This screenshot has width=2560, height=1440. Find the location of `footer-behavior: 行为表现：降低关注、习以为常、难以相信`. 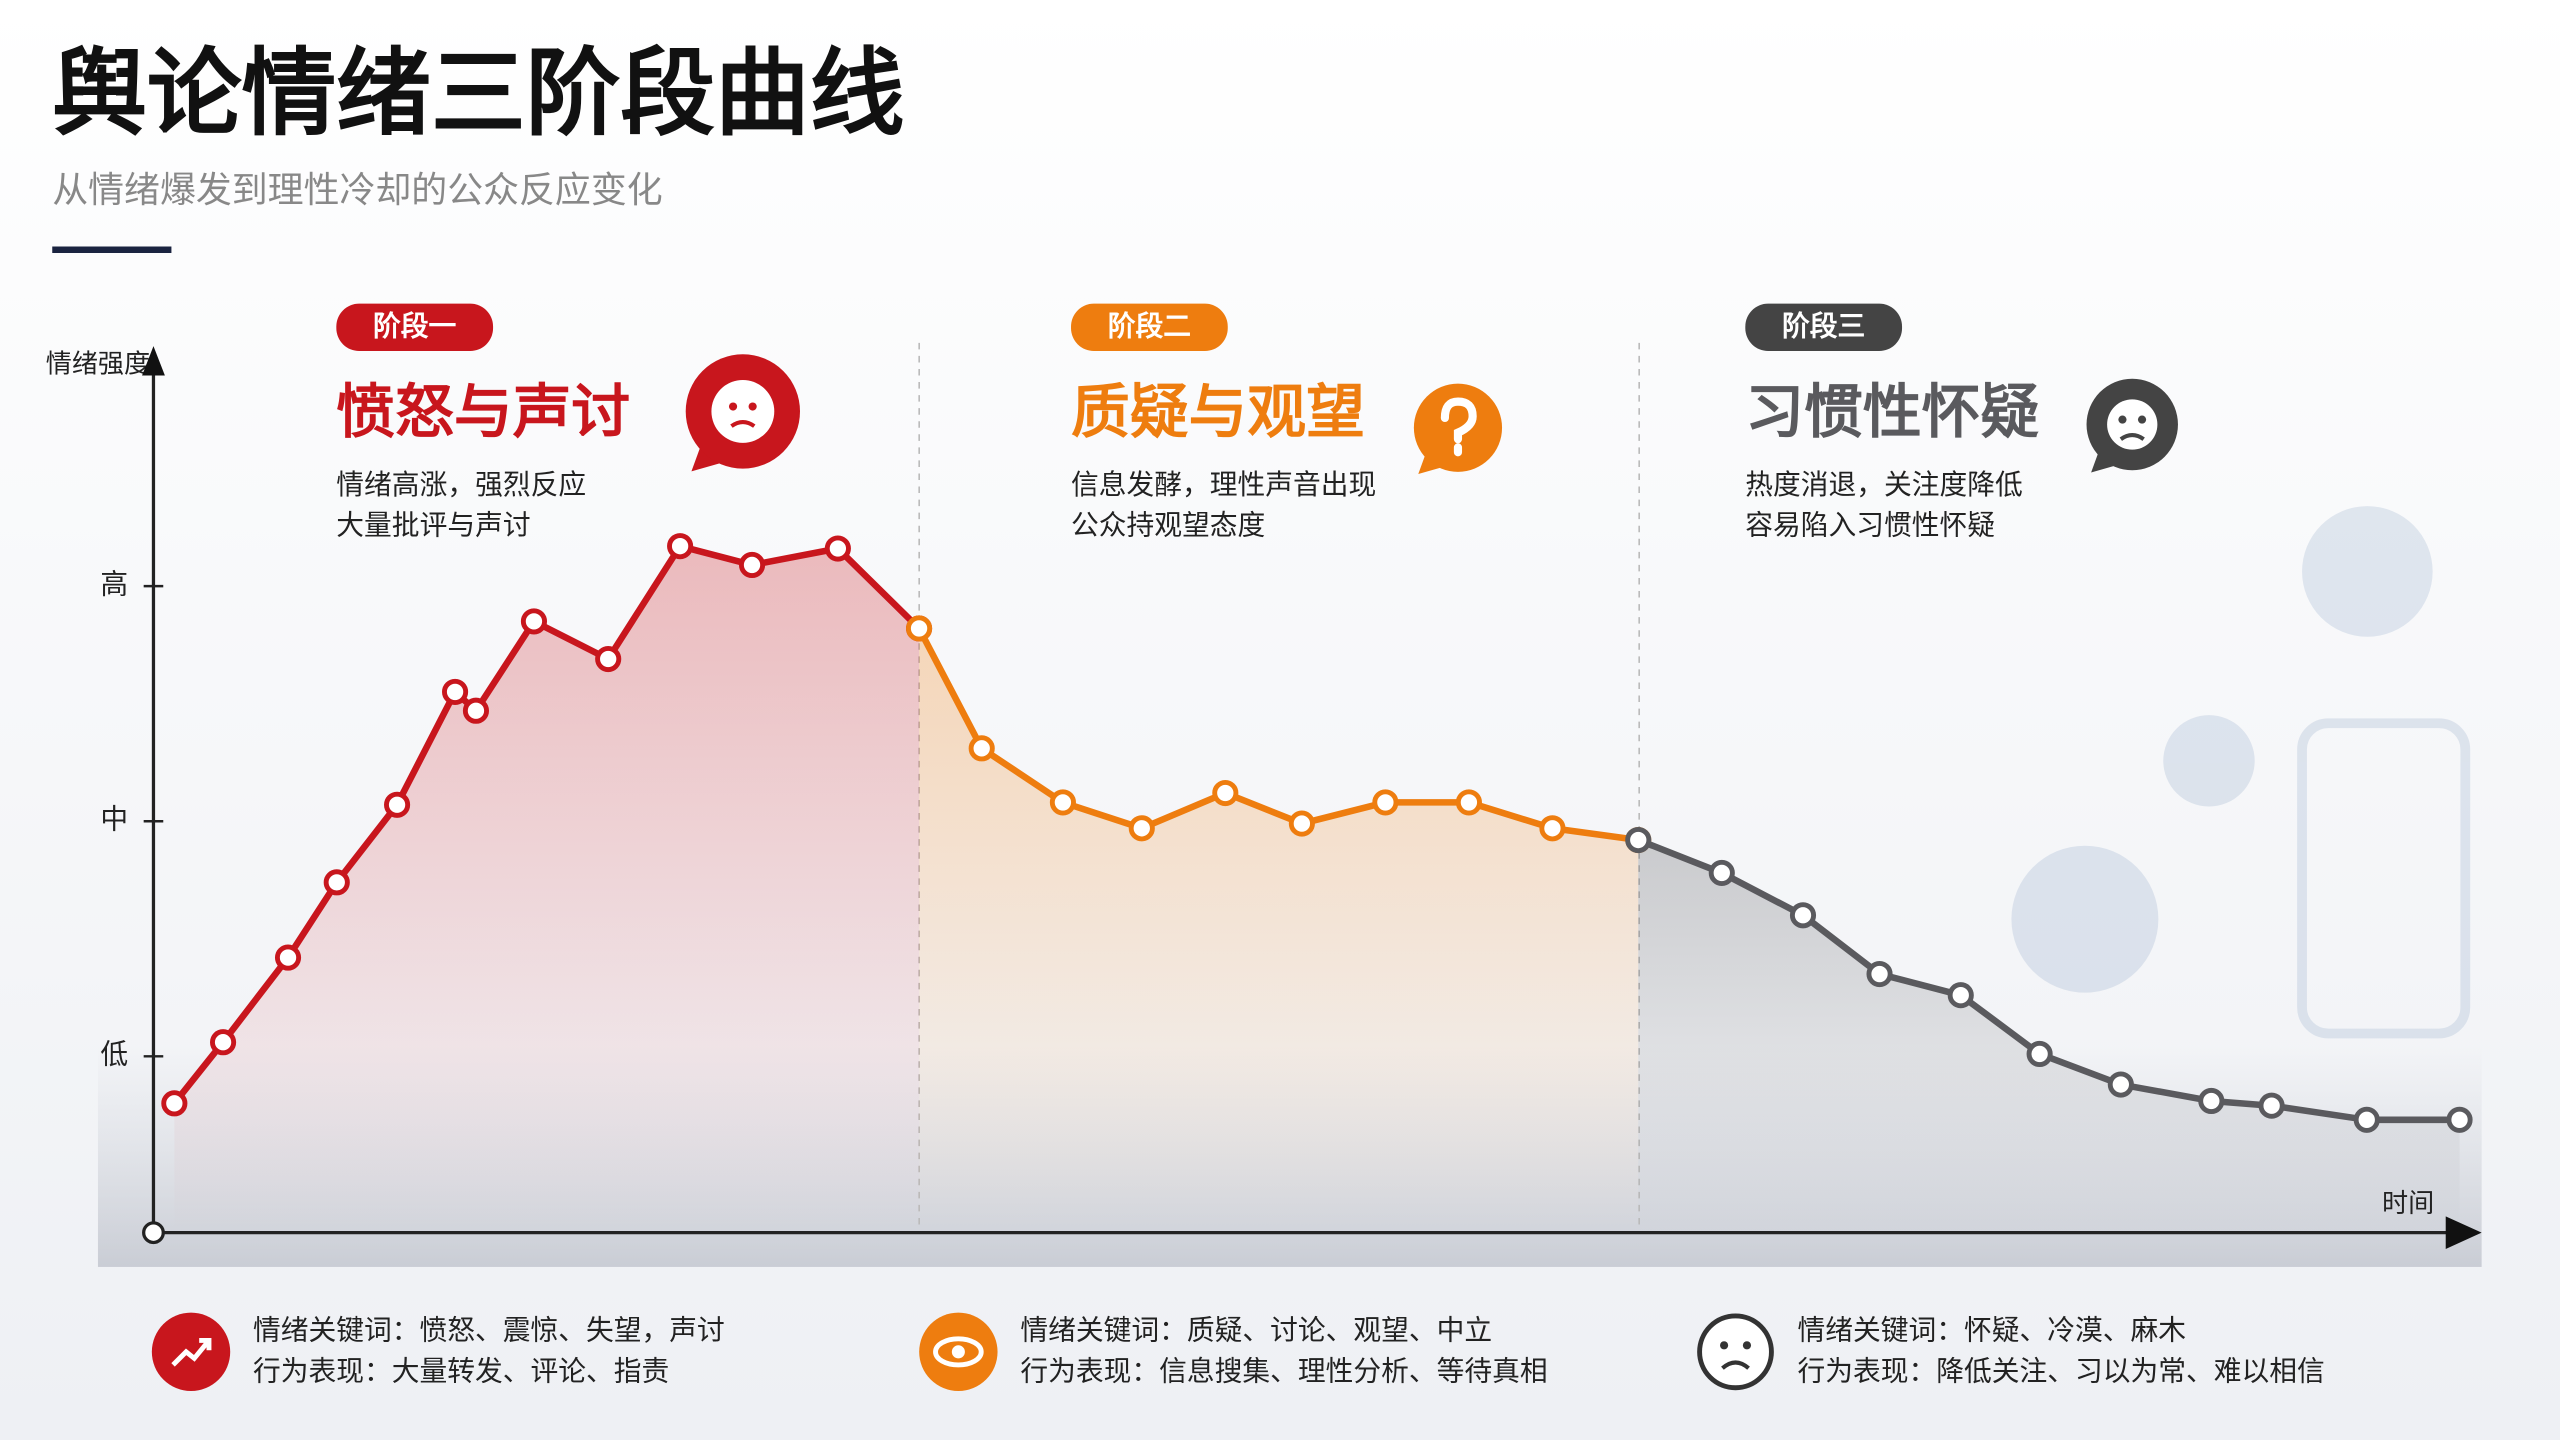

footer-behavior: 行为表现：降低关注、习以为常、难以相信 is located at coordinates (2061, 1370).